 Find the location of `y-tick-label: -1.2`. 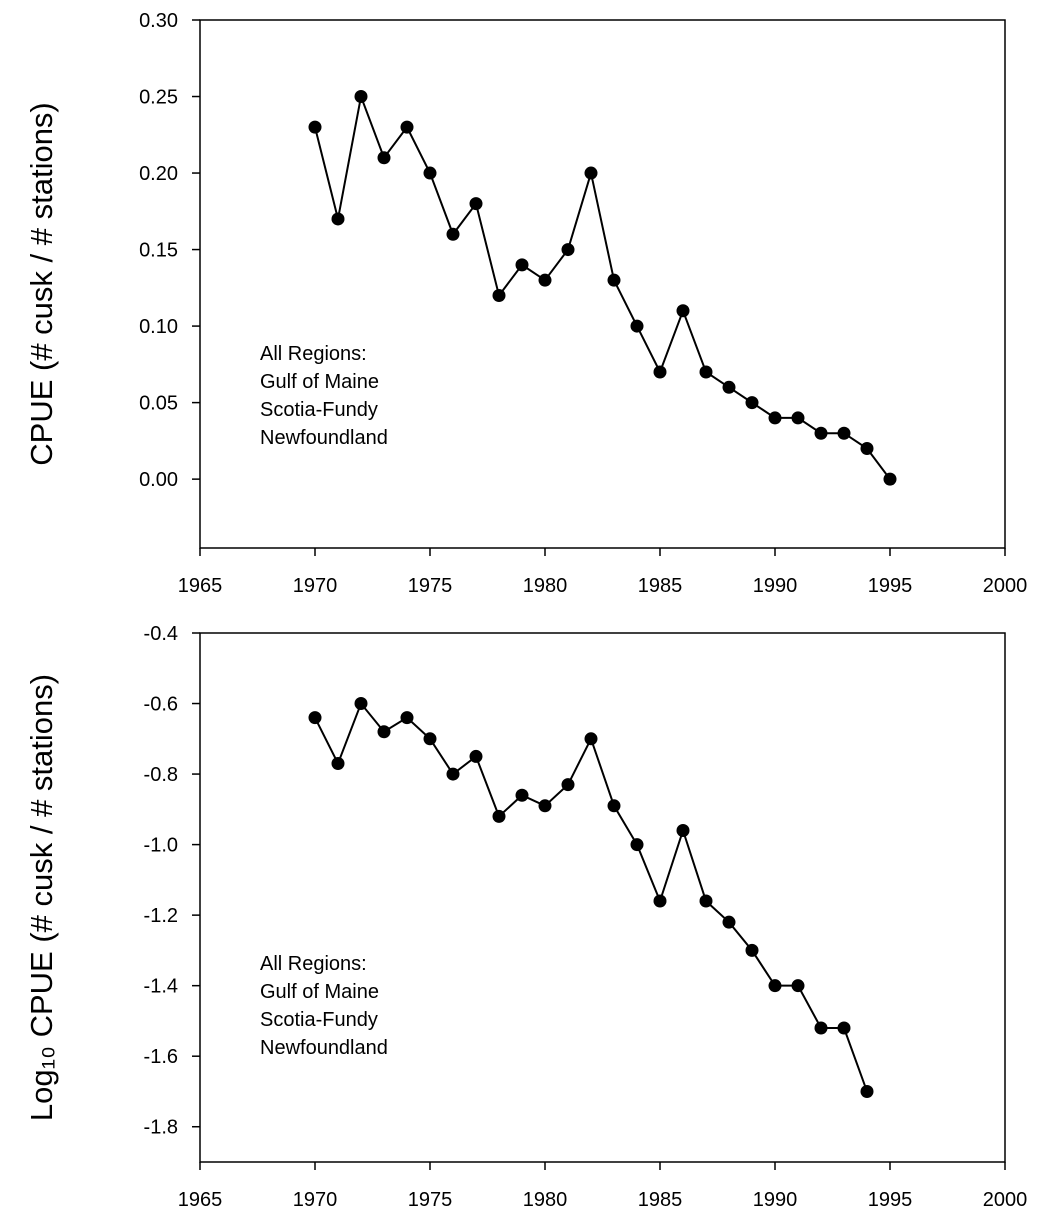

y-tick-label: -1.2 is located at coordinates (161, 916).